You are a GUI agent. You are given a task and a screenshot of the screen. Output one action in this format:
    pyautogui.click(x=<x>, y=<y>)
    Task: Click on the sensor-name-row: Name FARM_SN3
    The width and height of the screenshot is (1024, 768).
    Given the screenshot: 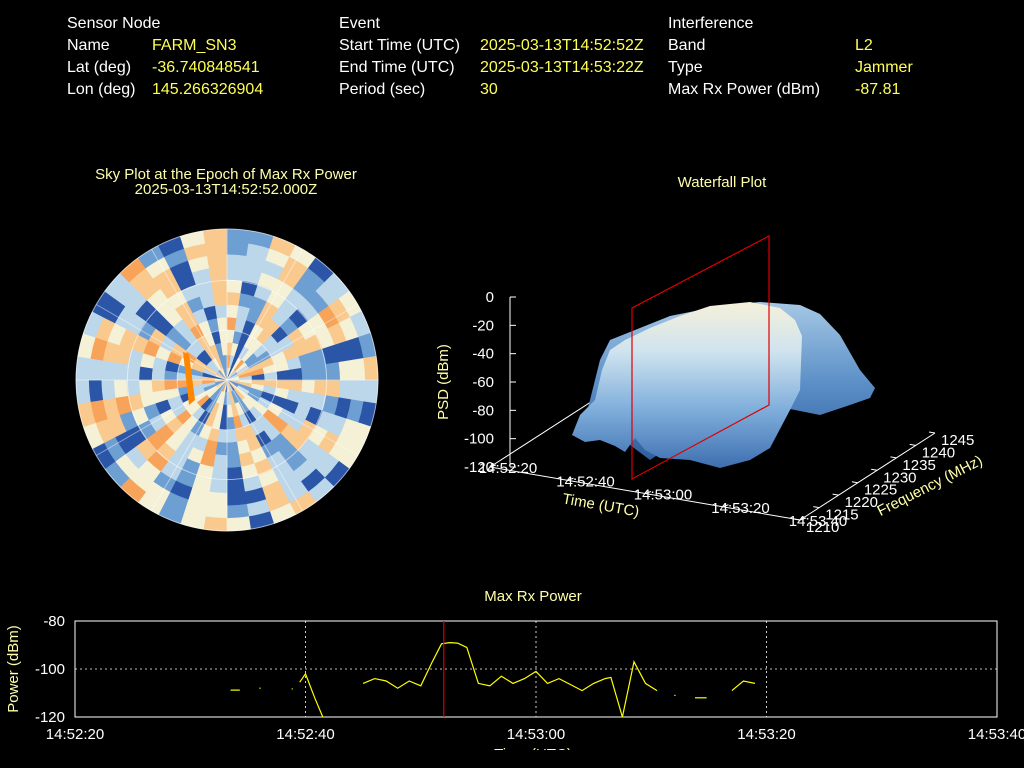 What is the action you would take?
    pyautogui.click(x=165, y=46)
    